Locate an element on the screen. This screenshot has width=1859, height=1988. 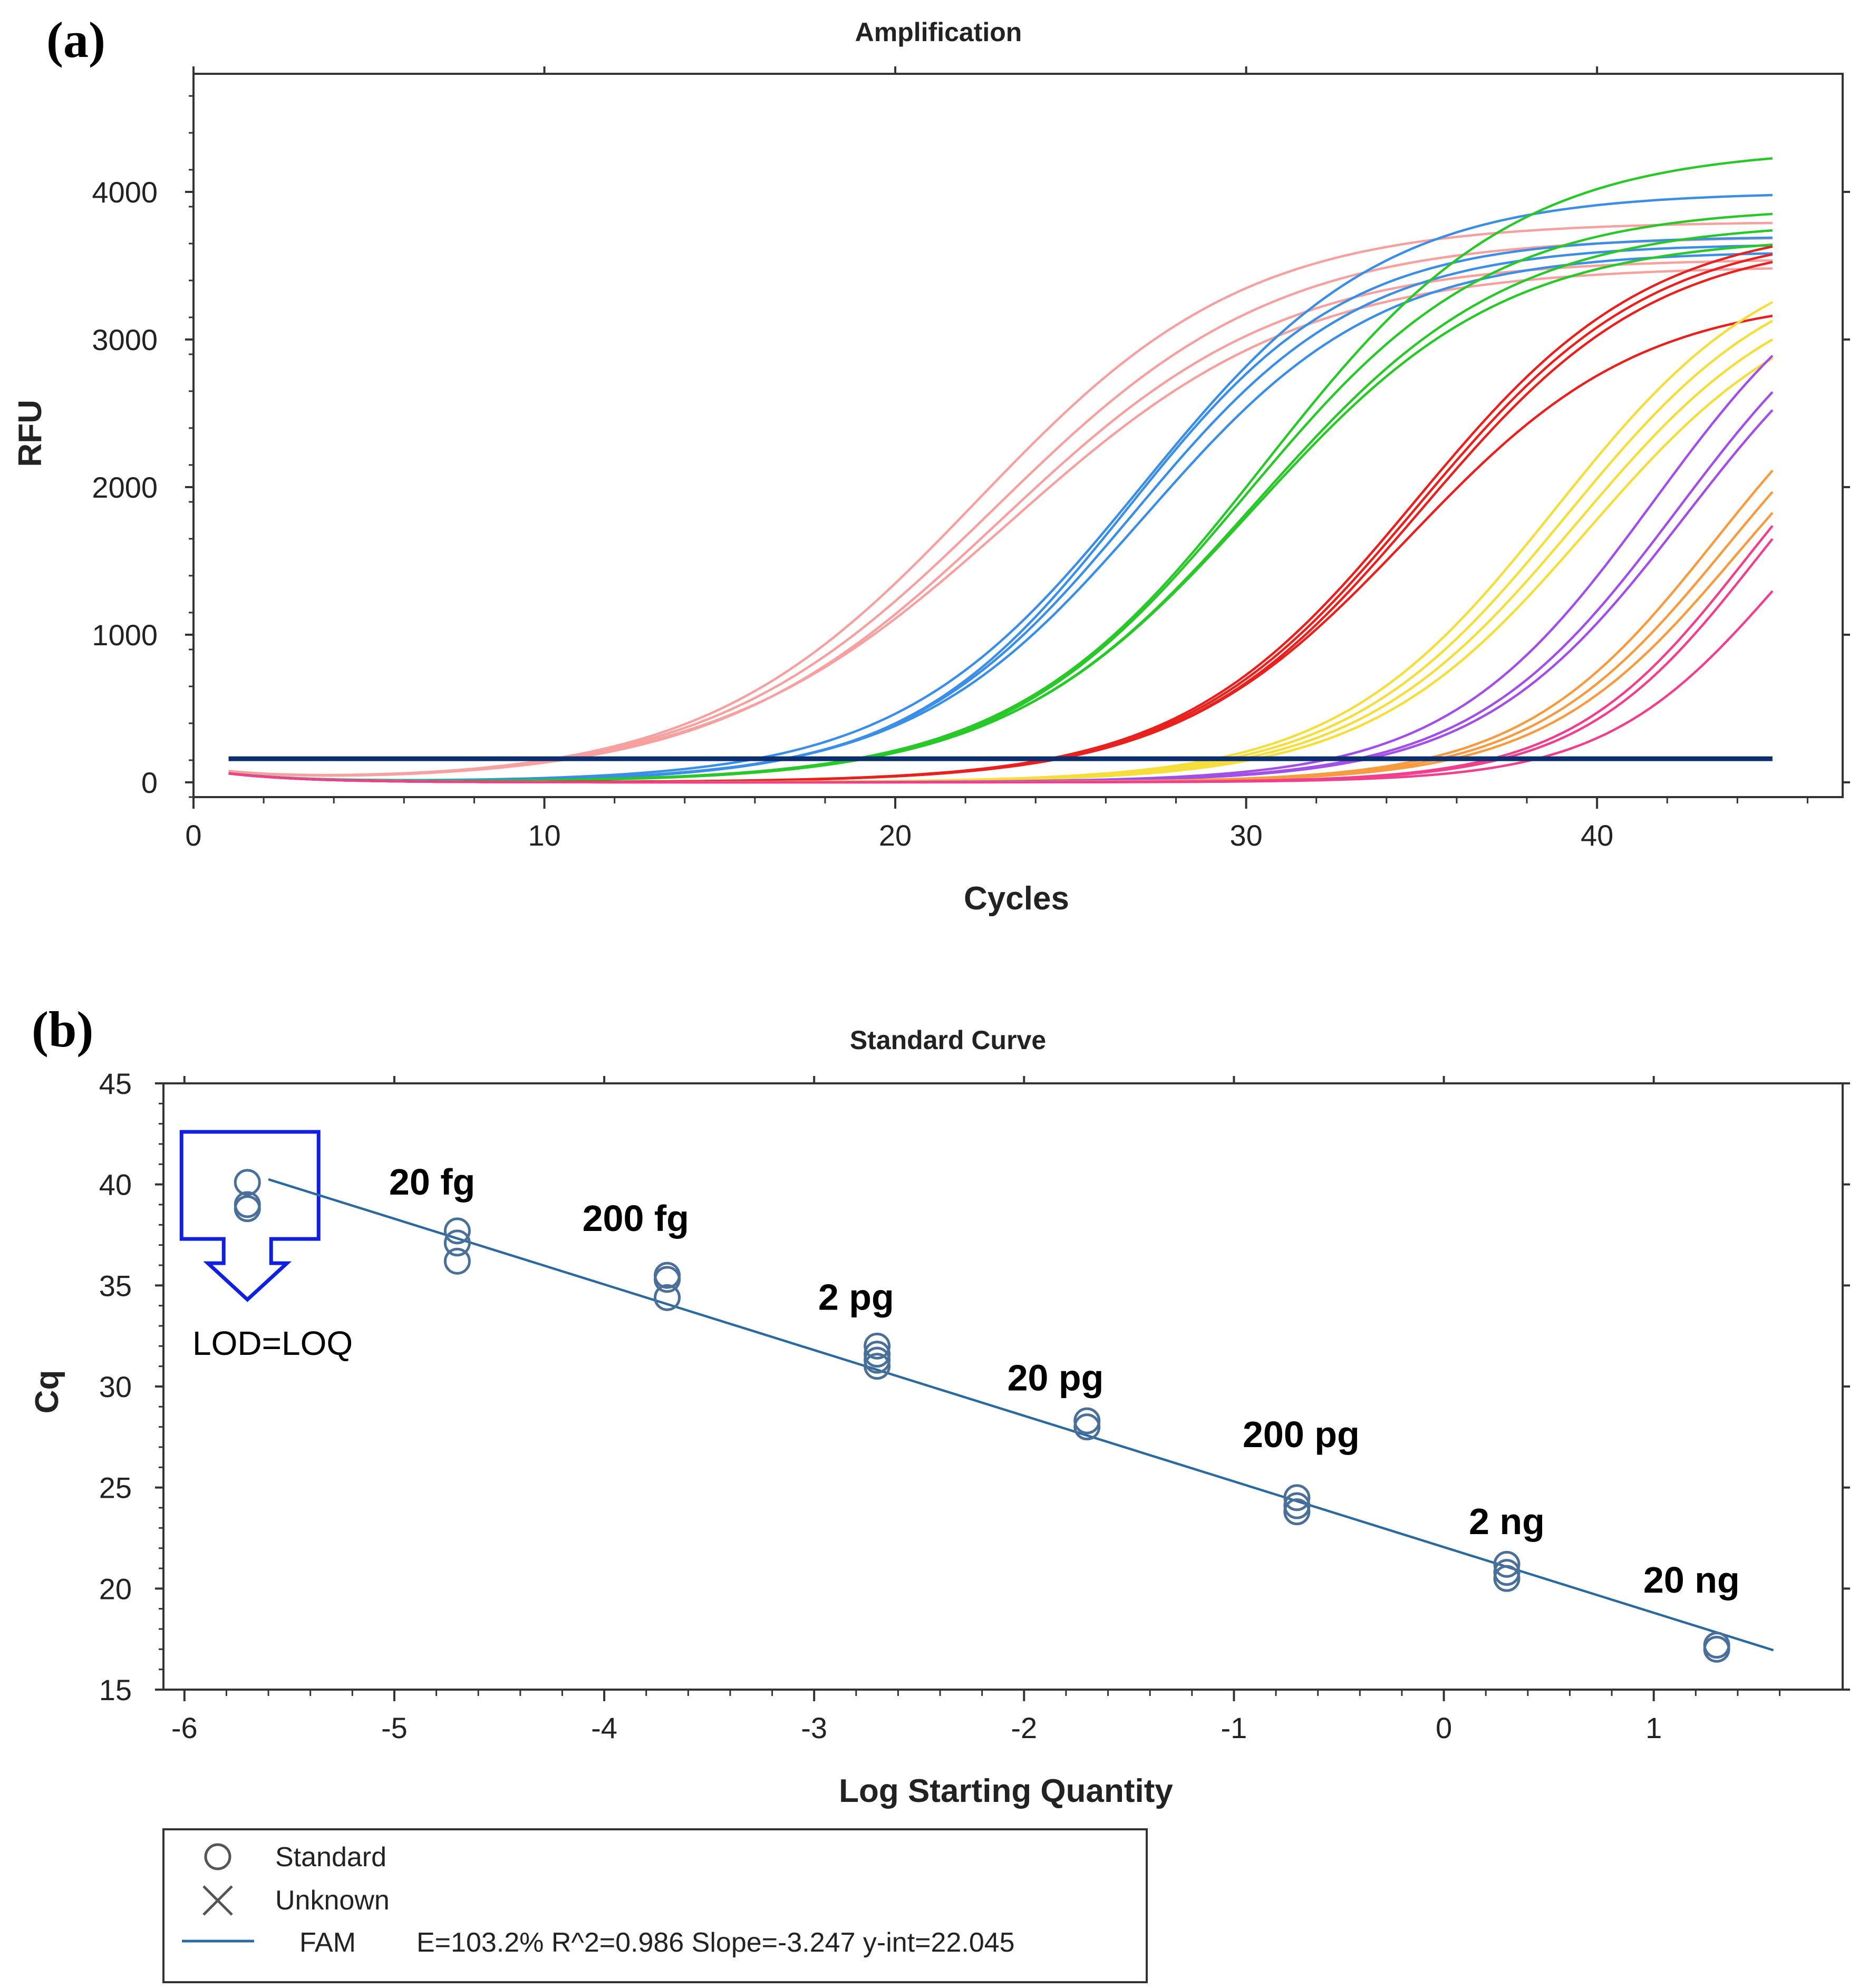
y-tick-label: 20 is located at coordinates (115, 1588).